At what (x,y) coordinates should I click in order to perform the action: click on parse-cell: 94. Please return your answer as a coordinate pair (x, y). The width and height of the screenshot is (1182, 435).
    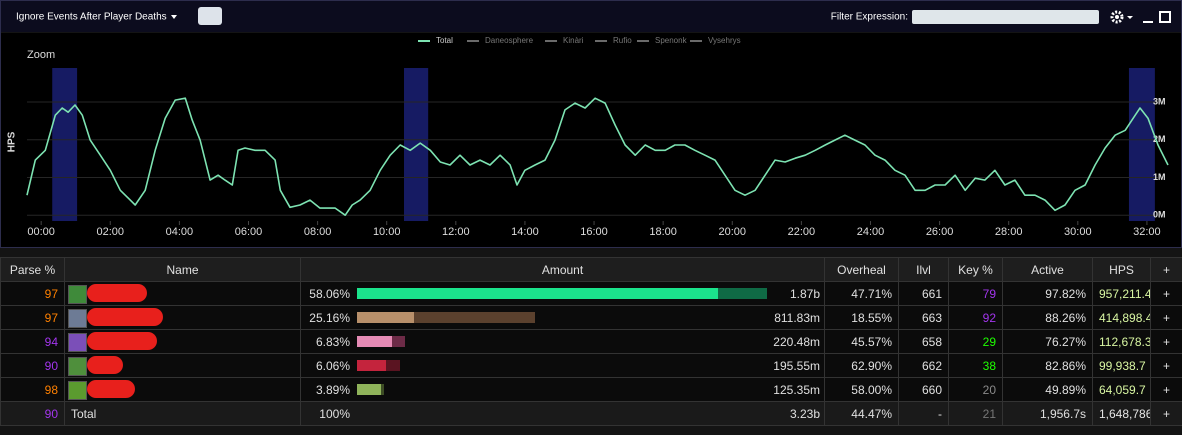
    Looking at the image, I should click on (32, 341).